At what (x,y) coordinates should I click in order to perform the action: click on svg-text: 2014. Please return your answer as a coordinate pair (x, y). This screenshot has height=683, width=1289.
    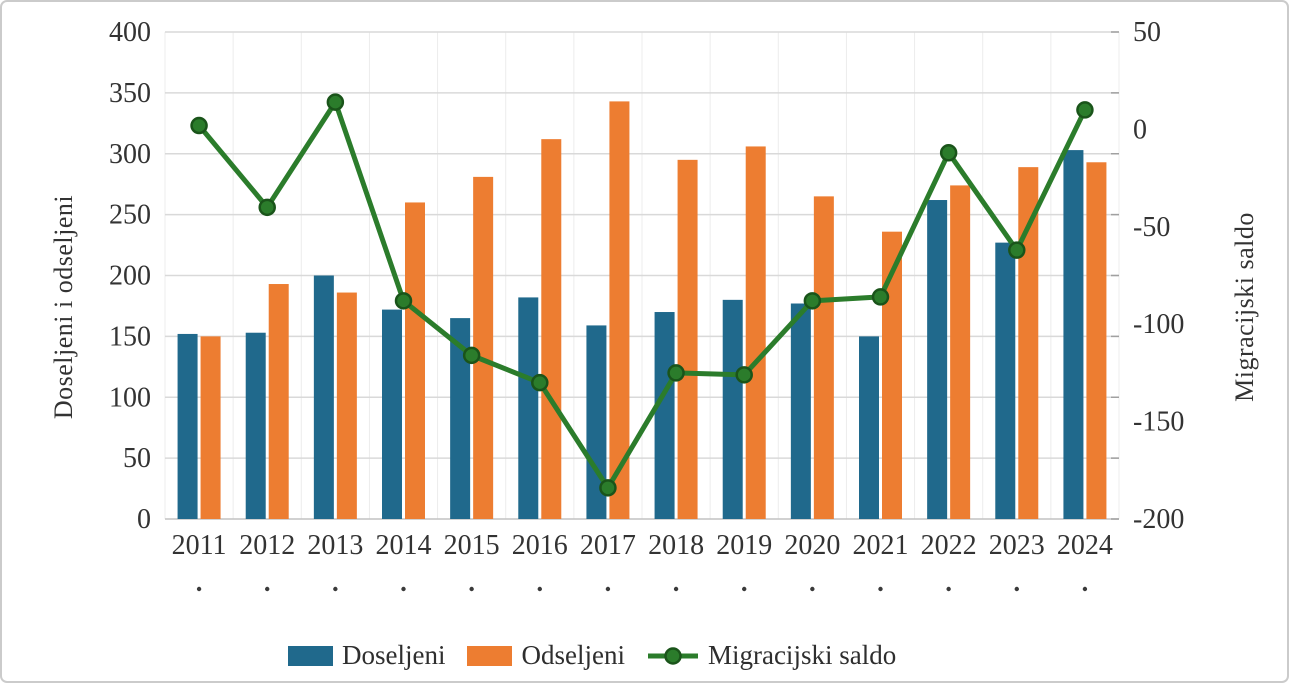
    Looking at the image, I should click on (404, 545).